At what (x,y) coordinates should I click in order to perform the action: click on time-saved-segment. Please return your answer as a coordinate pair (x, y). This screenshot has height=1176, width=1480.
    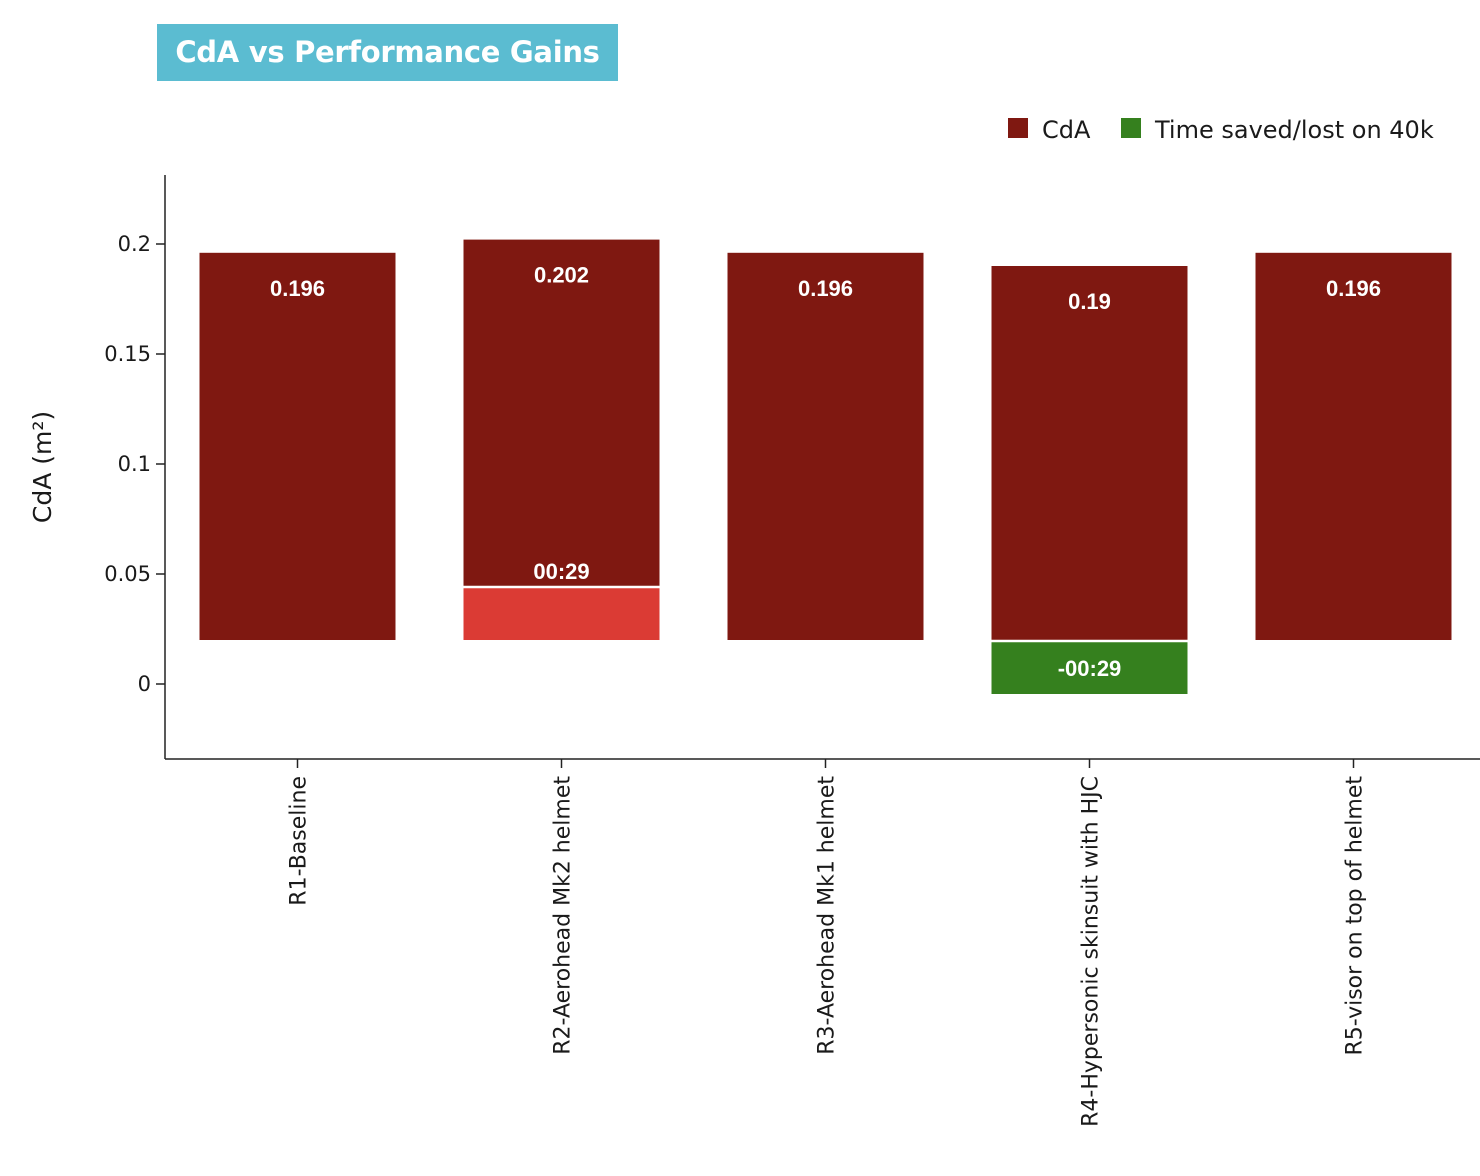
    Looking at the image, I should click on (1089, 668).